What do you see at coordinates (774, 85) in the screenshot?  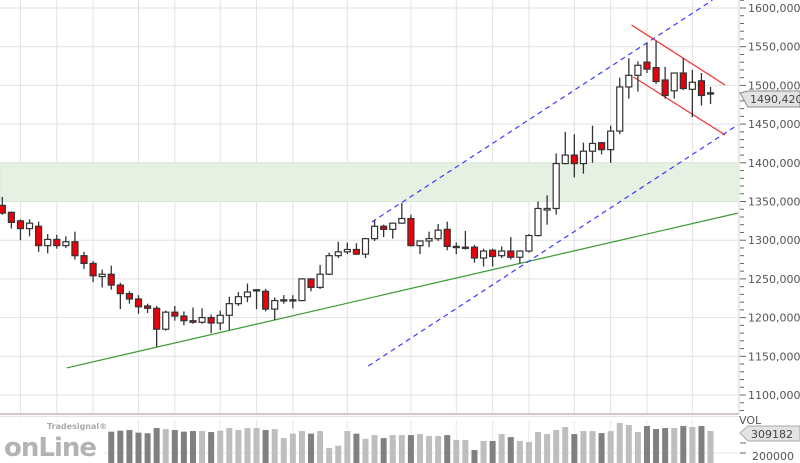 I see `y-tick-label: 1500,0000` at bounding box center [774, 85].